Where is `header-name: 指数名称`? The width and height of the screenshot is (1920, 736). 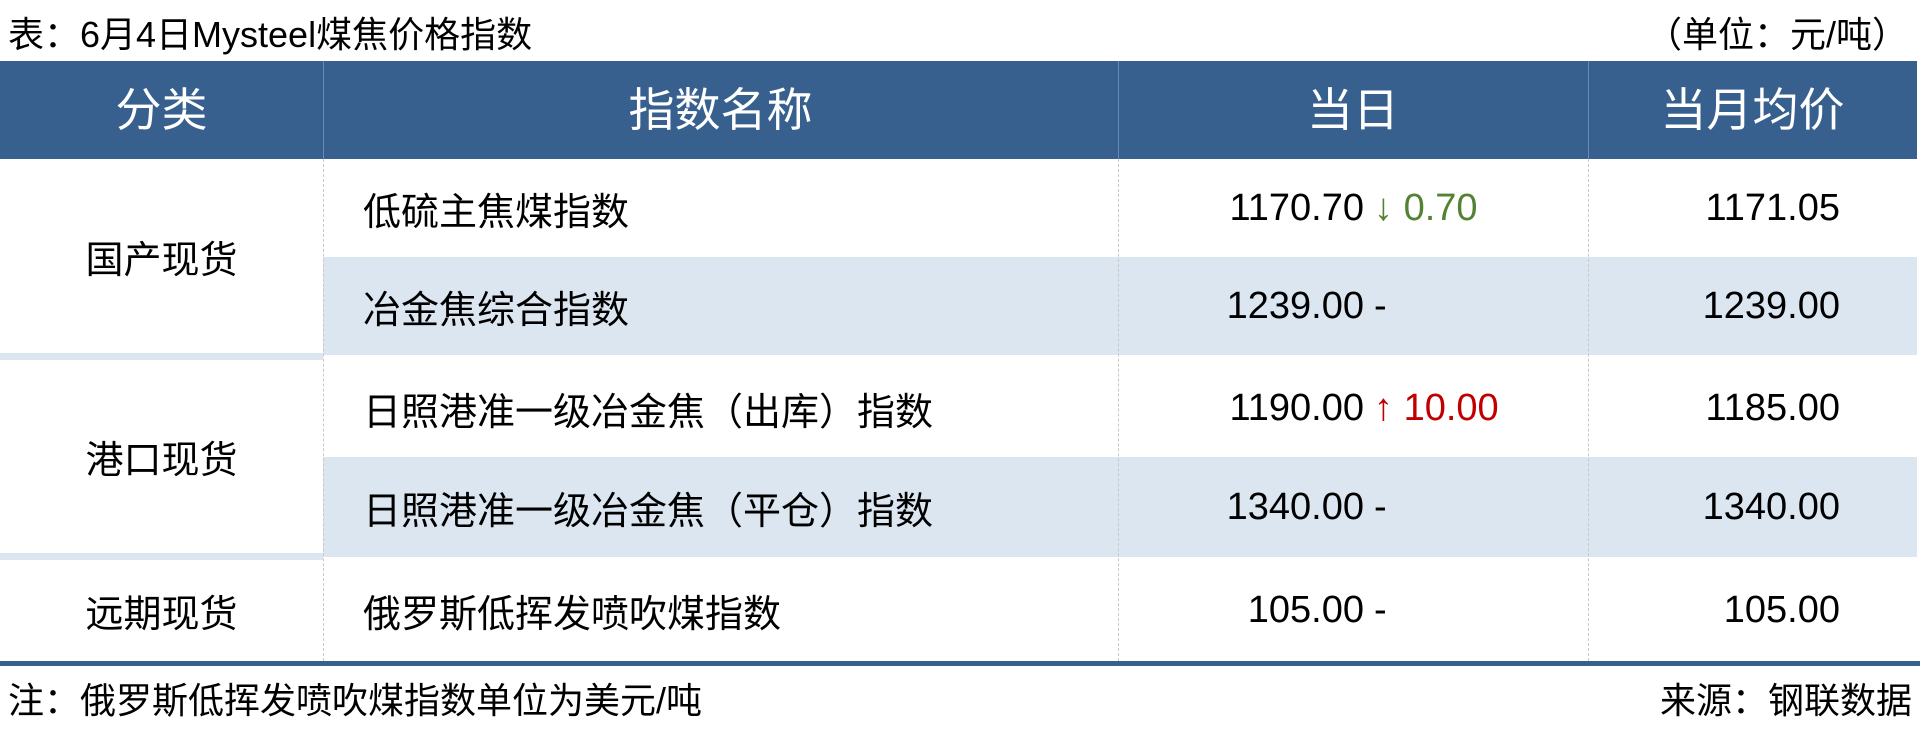
header-name: 指数名称 is located at coordinates (720, 110).